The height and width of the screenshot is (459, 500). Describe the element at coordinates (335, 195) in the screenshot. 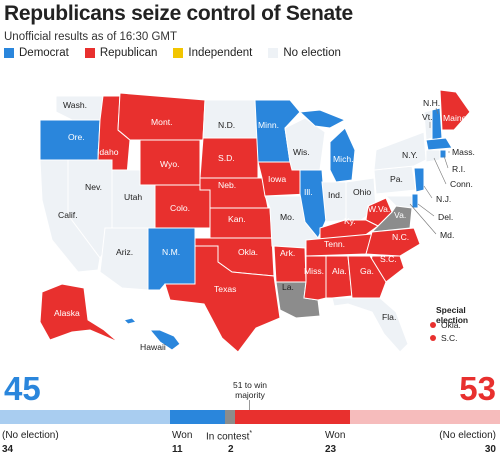

I see `label-ind: Ind.` at that location.